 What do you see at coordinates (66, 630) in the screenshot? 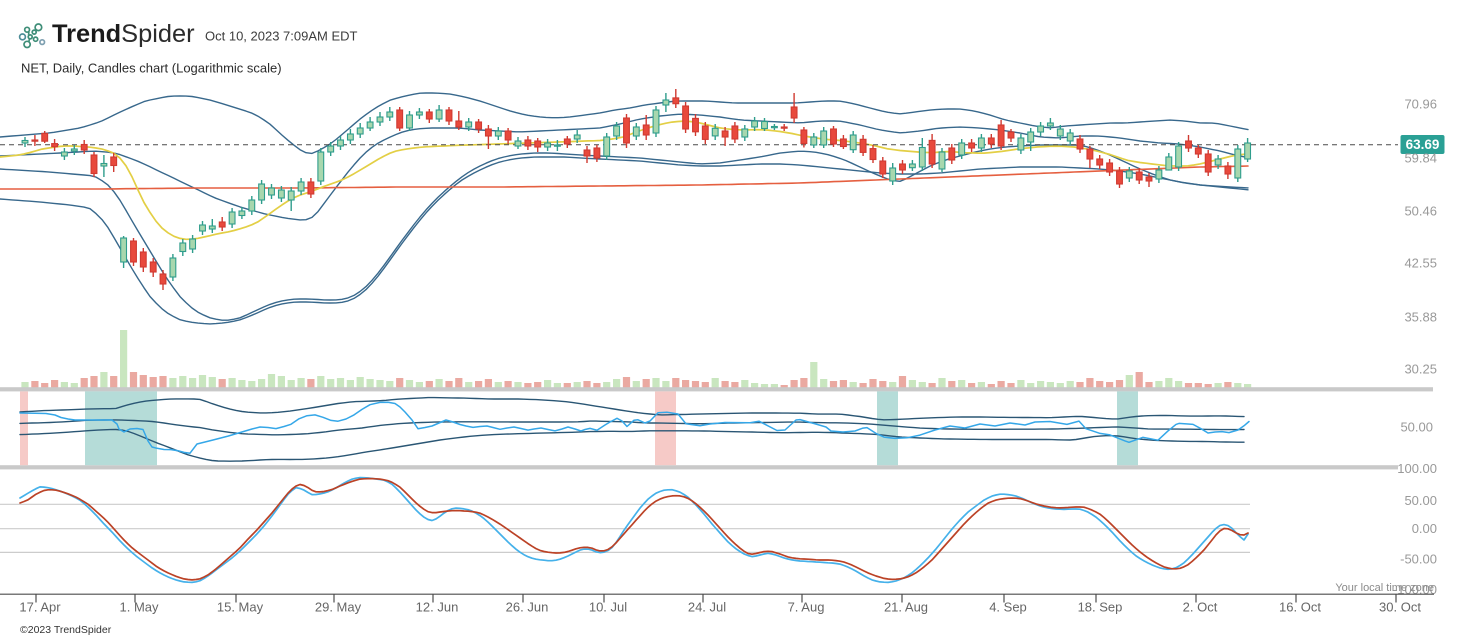
I see `svg-text: ©2023 TrendSpider` at bounding box center [66, 630].